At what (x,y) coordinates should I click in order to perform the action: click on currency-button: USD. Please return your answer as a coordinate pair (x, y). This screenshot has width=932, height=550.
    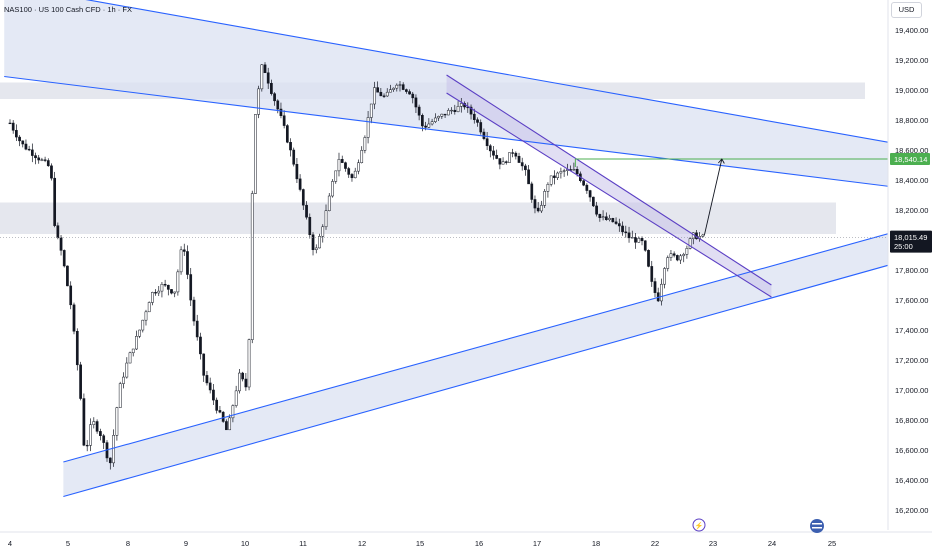
    Looking at the image, I should click on (906, 10).